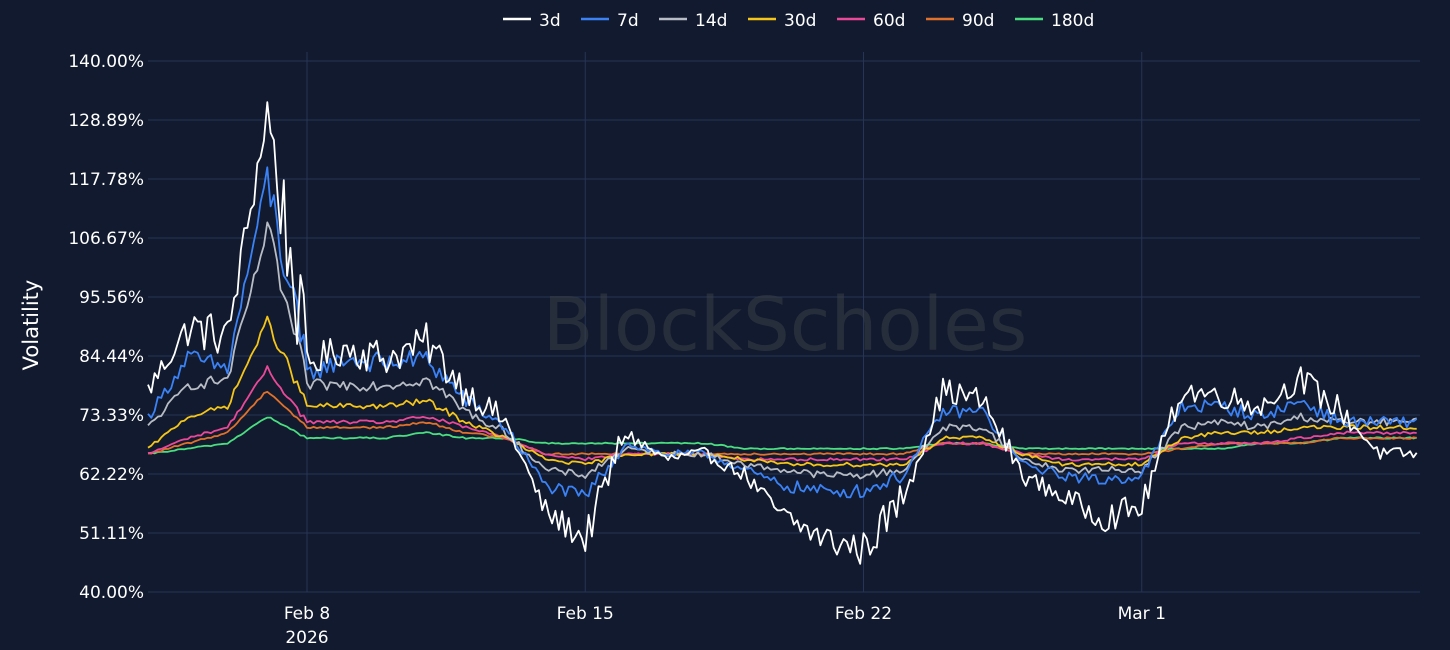  What do you see at coordinates (1072, 21) in the screenshot?
I see `legend-label-180d: 180d` at bounding box center [1072, 21].